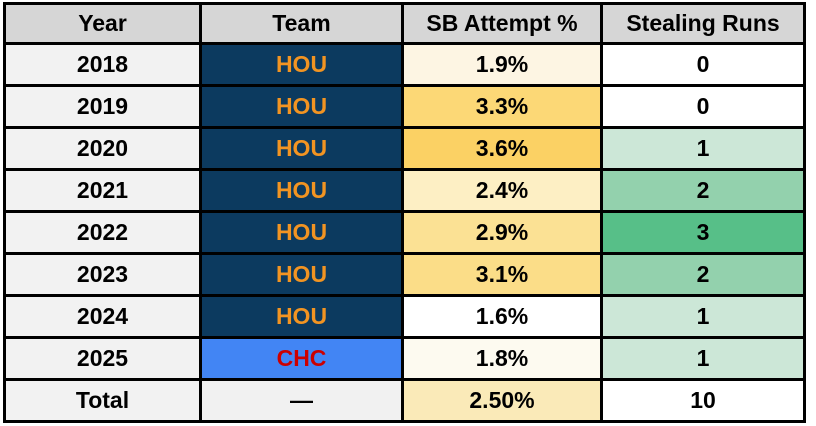 This screenshot has width=816, height=426. What do you see at coordinates (102, 64) in the screenshot?
I see `year-cell: 2018` at bounding box center [102, 64].